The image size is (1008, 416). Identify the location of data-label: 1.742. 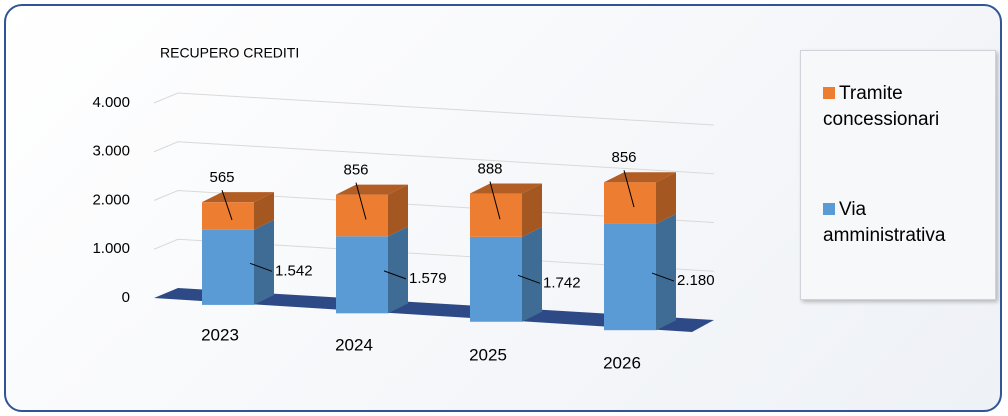
(562, 282).